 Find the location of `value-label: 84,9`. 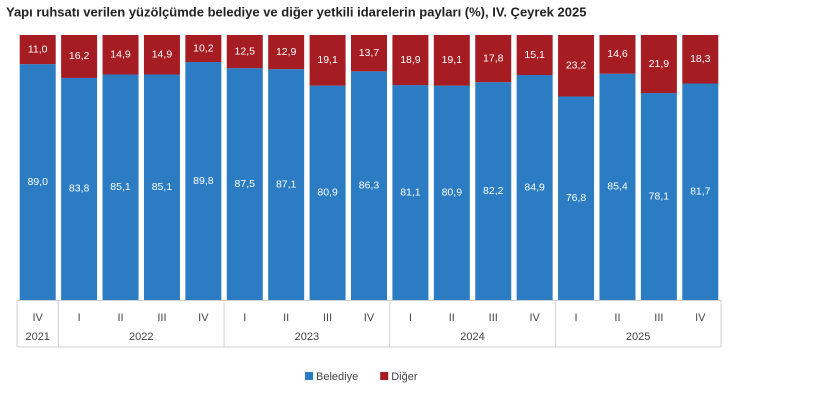

value-label: 84,9 is located at coordinates (534, 187).